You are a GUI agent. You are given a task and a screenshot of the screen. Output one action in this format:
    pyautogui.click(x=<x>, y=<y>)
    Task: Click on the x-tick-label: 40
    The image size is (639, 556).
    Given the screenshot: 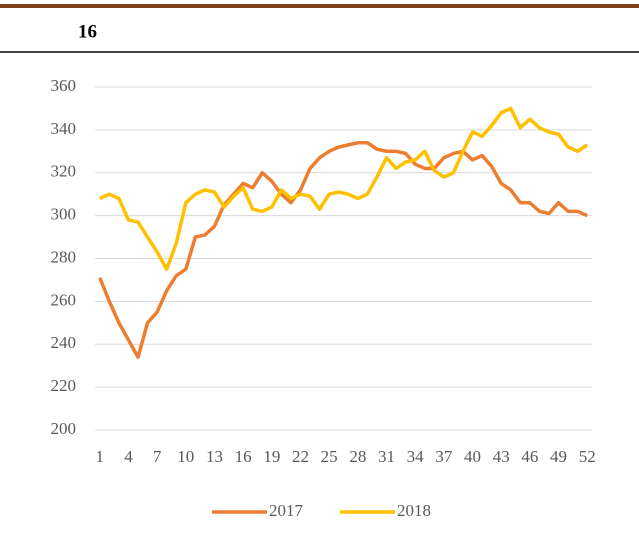 What is the action you would take?
    pyautogui.click(x=472, y=456)
    